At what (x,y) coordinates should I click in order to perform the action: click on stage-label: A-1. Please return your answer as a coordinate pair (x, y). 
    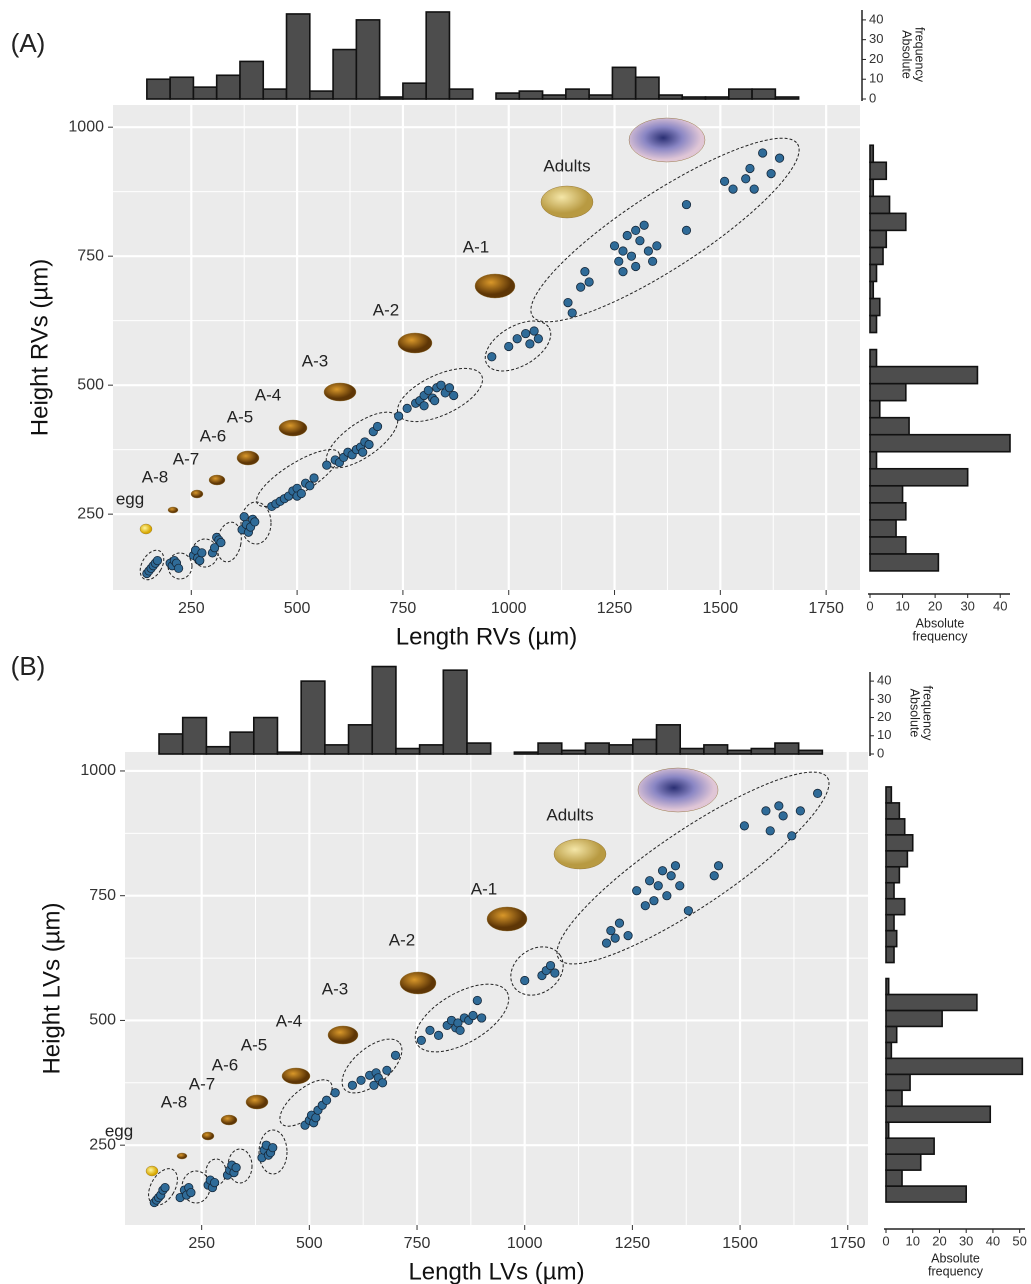
    Looking at the image, I should click on (476, 246).